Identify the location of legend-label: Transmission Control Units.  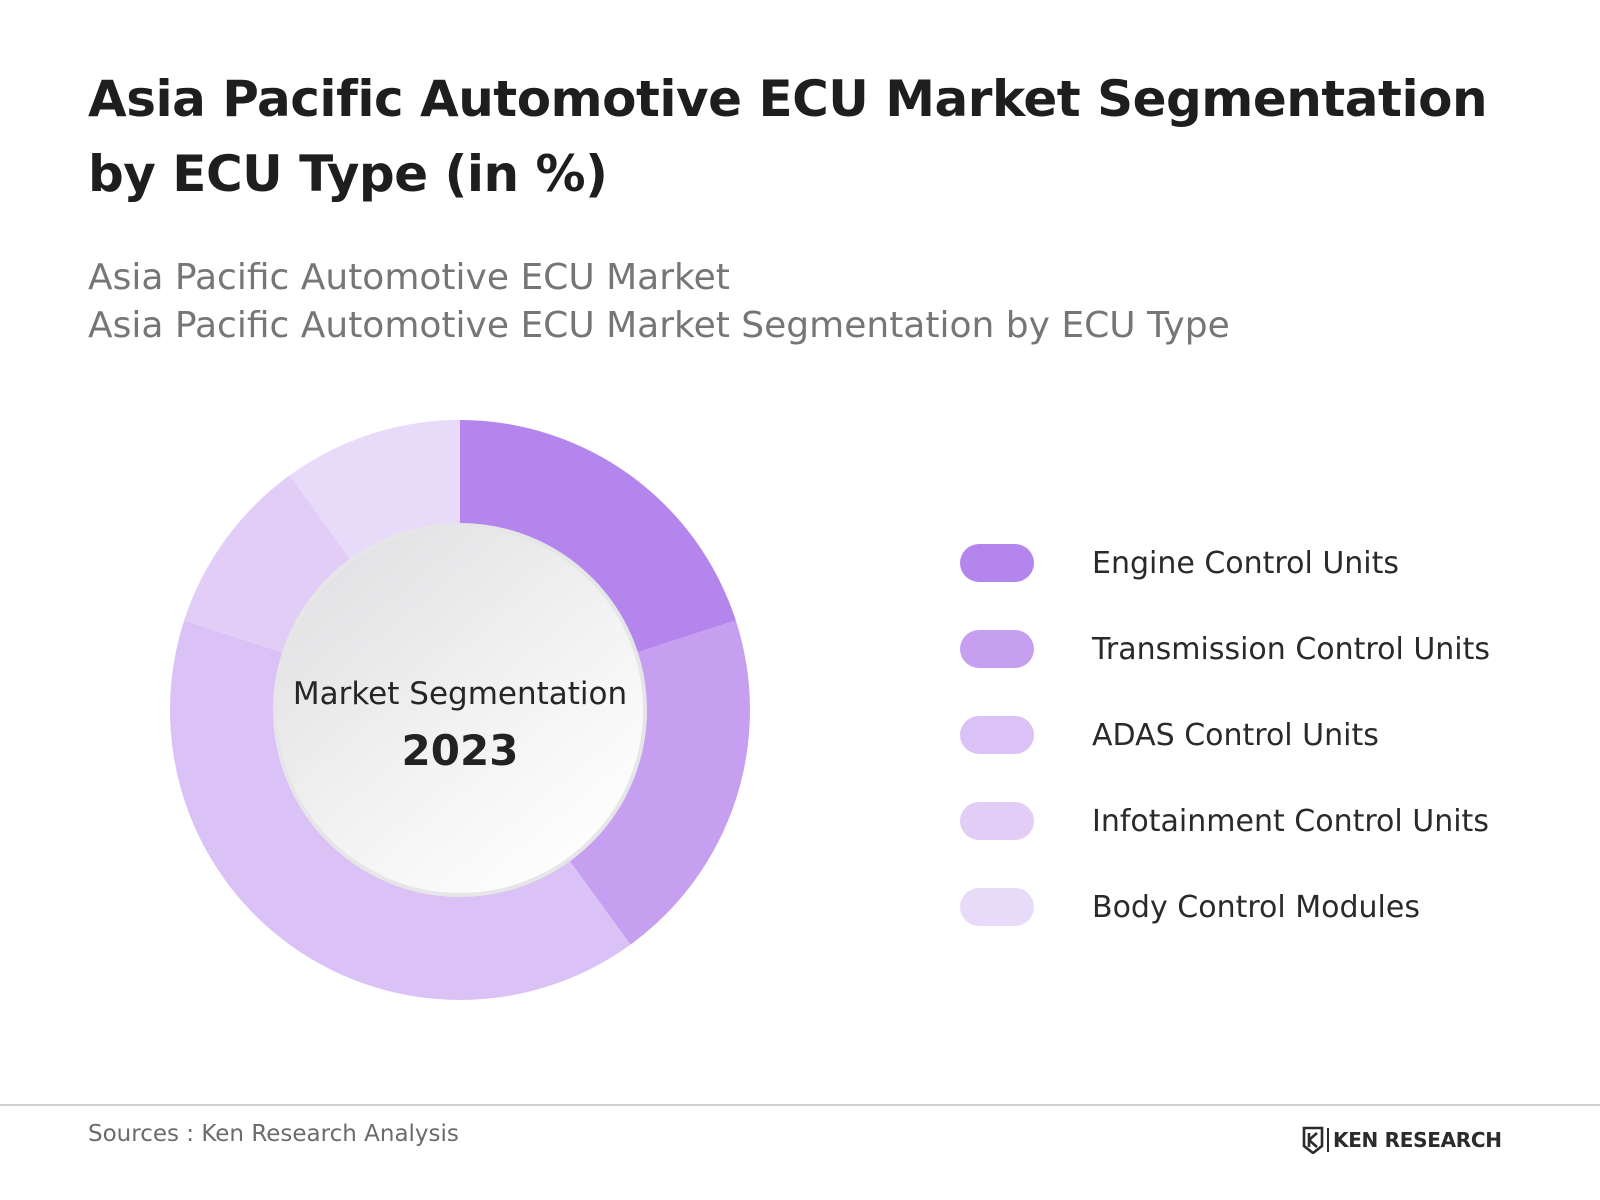
(1291, 649).